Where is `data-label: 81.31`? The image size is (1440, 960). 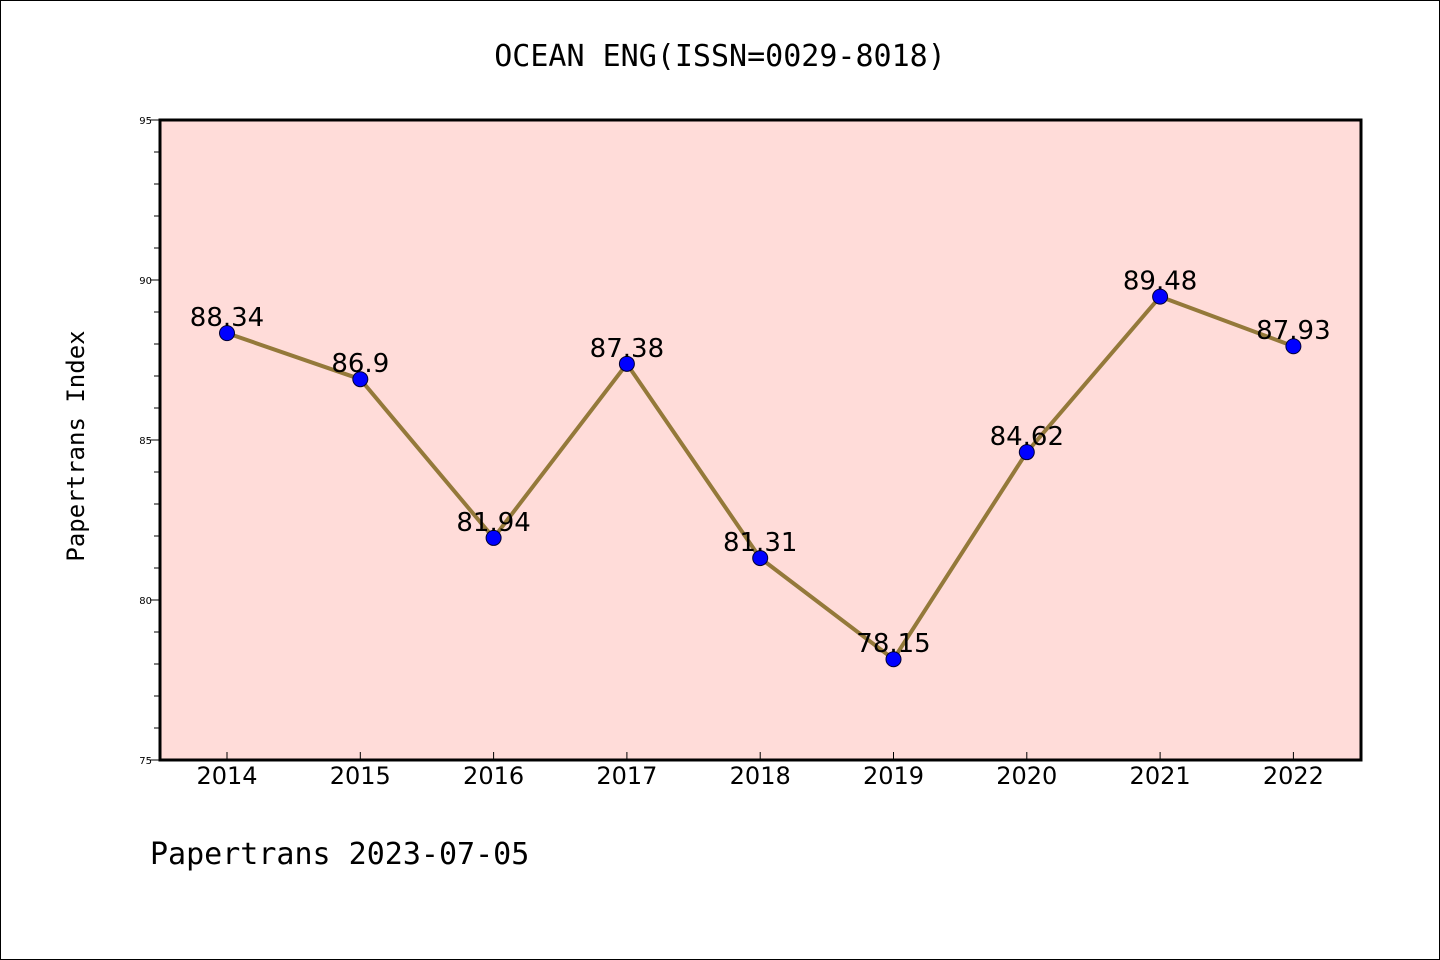
data-label: 81.31 is located at coordinates (760, 543).